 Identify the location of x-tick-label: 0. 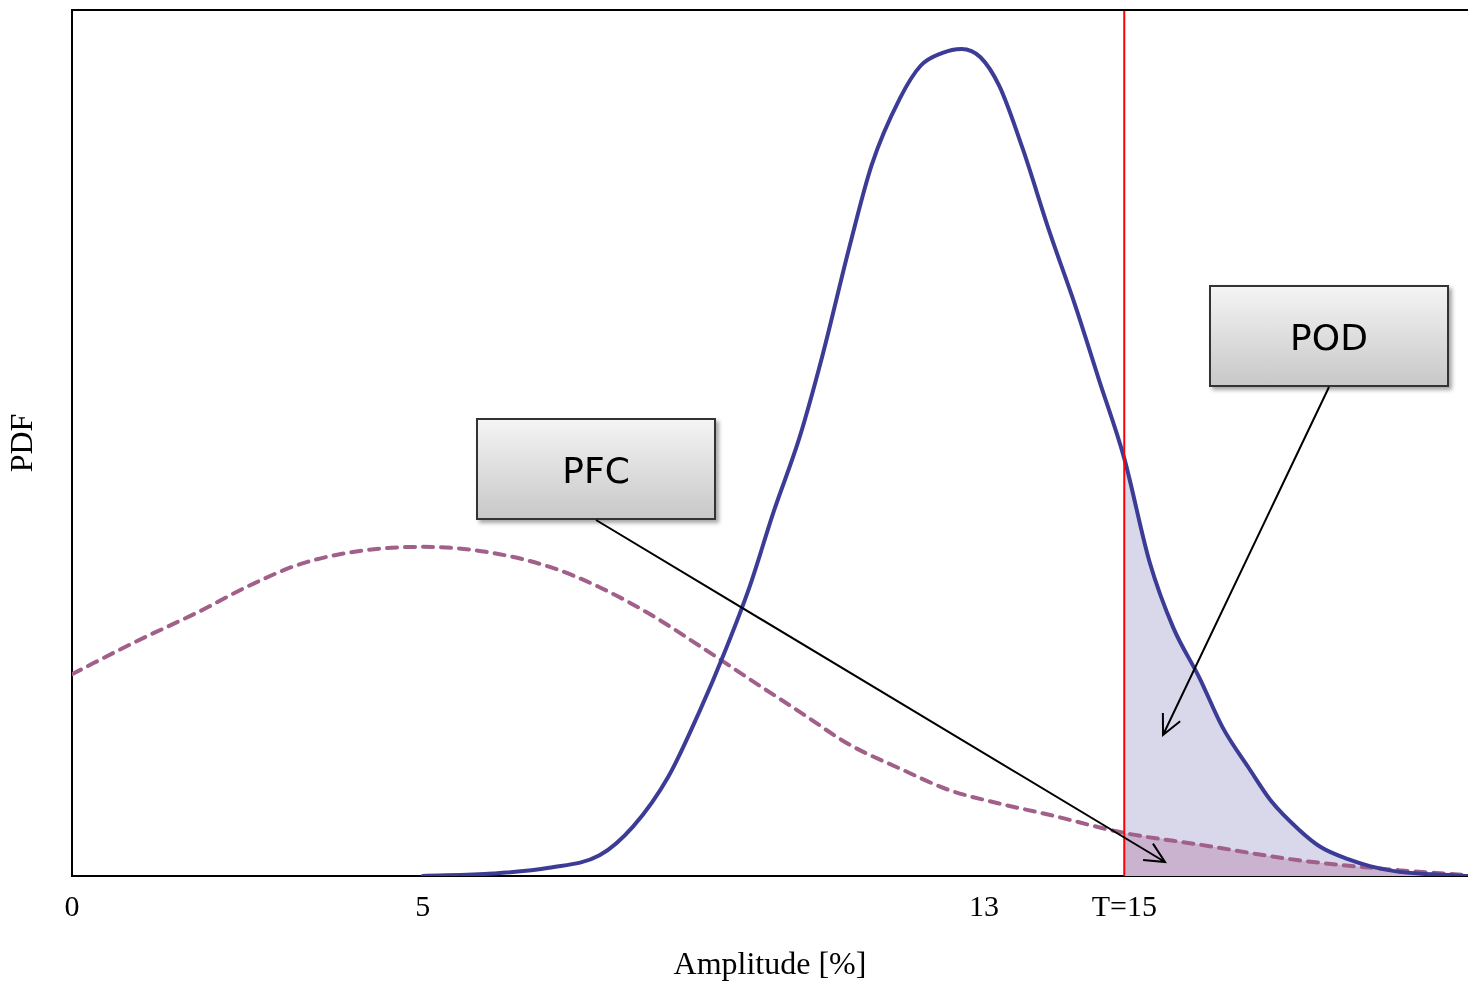
(72, 905).